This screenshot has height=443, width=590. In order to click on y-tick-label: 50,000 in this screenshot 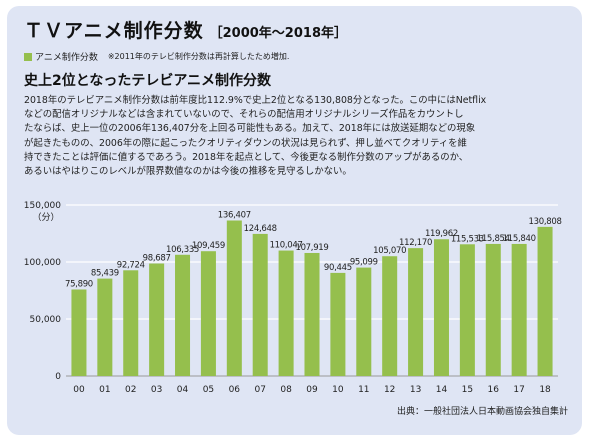, I will do `click(46, 320)`.